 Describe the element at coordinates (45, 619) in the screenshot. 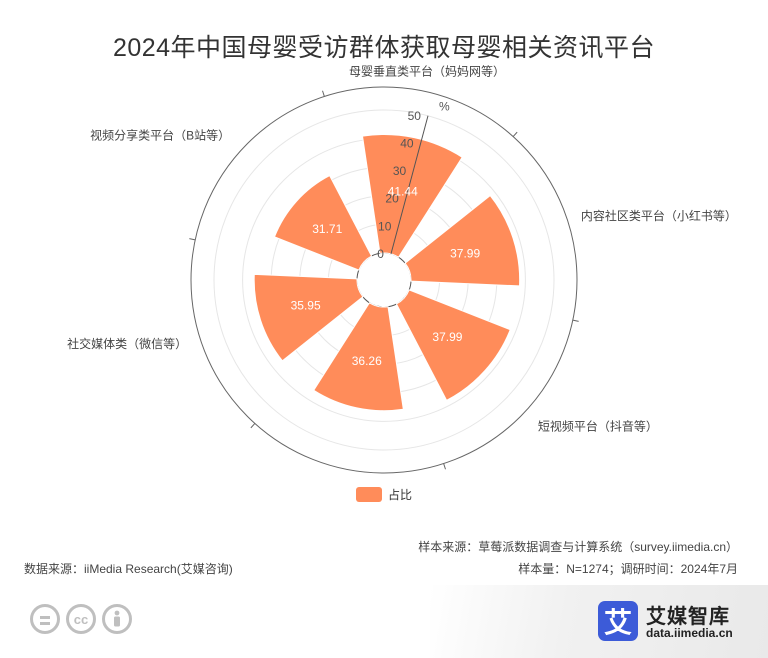

I see `equals-icon` at that location.